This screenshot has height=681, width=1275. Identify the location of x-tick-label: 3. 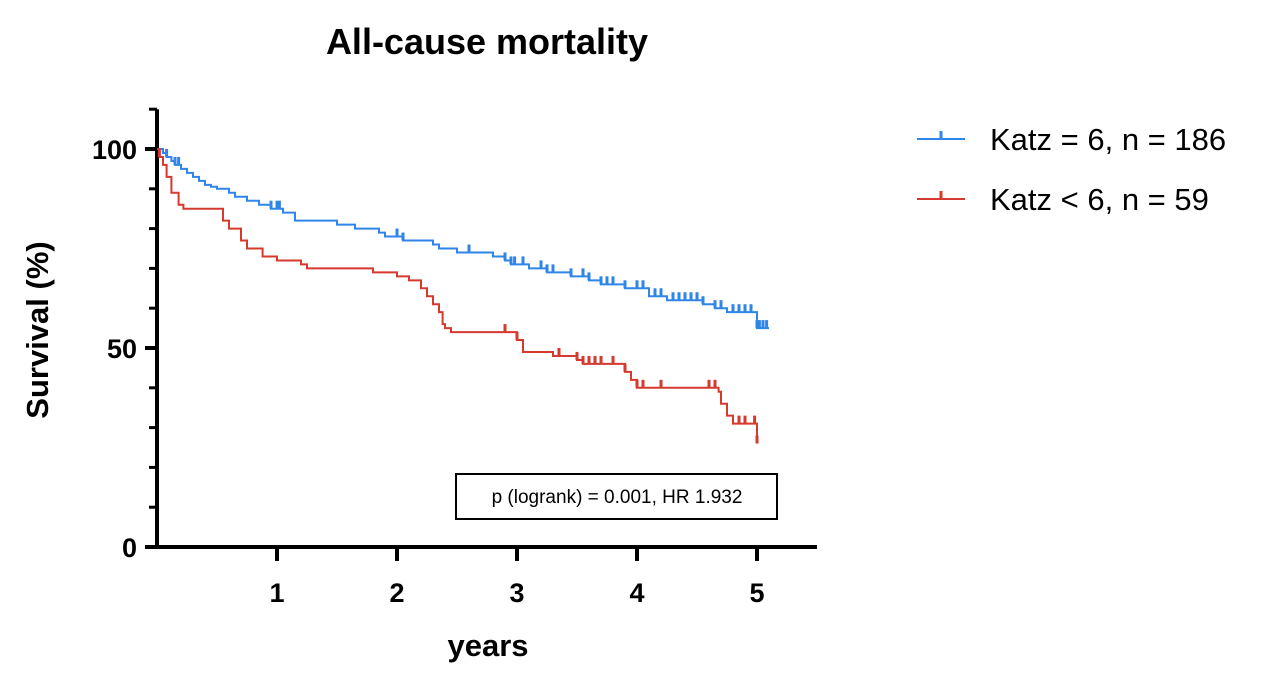
(516, 593).